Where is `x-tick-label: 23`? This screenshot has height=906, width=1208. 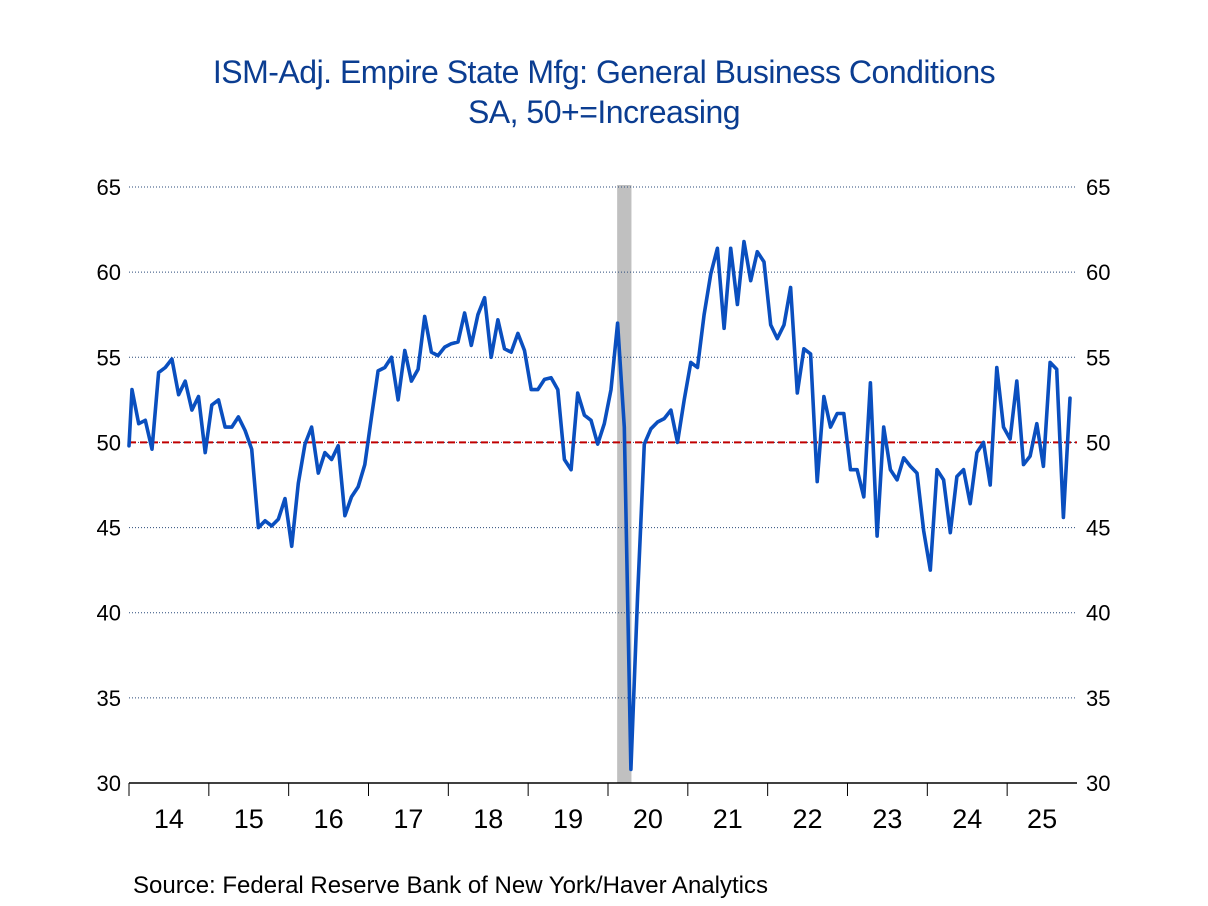
x-tick-label: 23 is located at coordinates (887, 819).